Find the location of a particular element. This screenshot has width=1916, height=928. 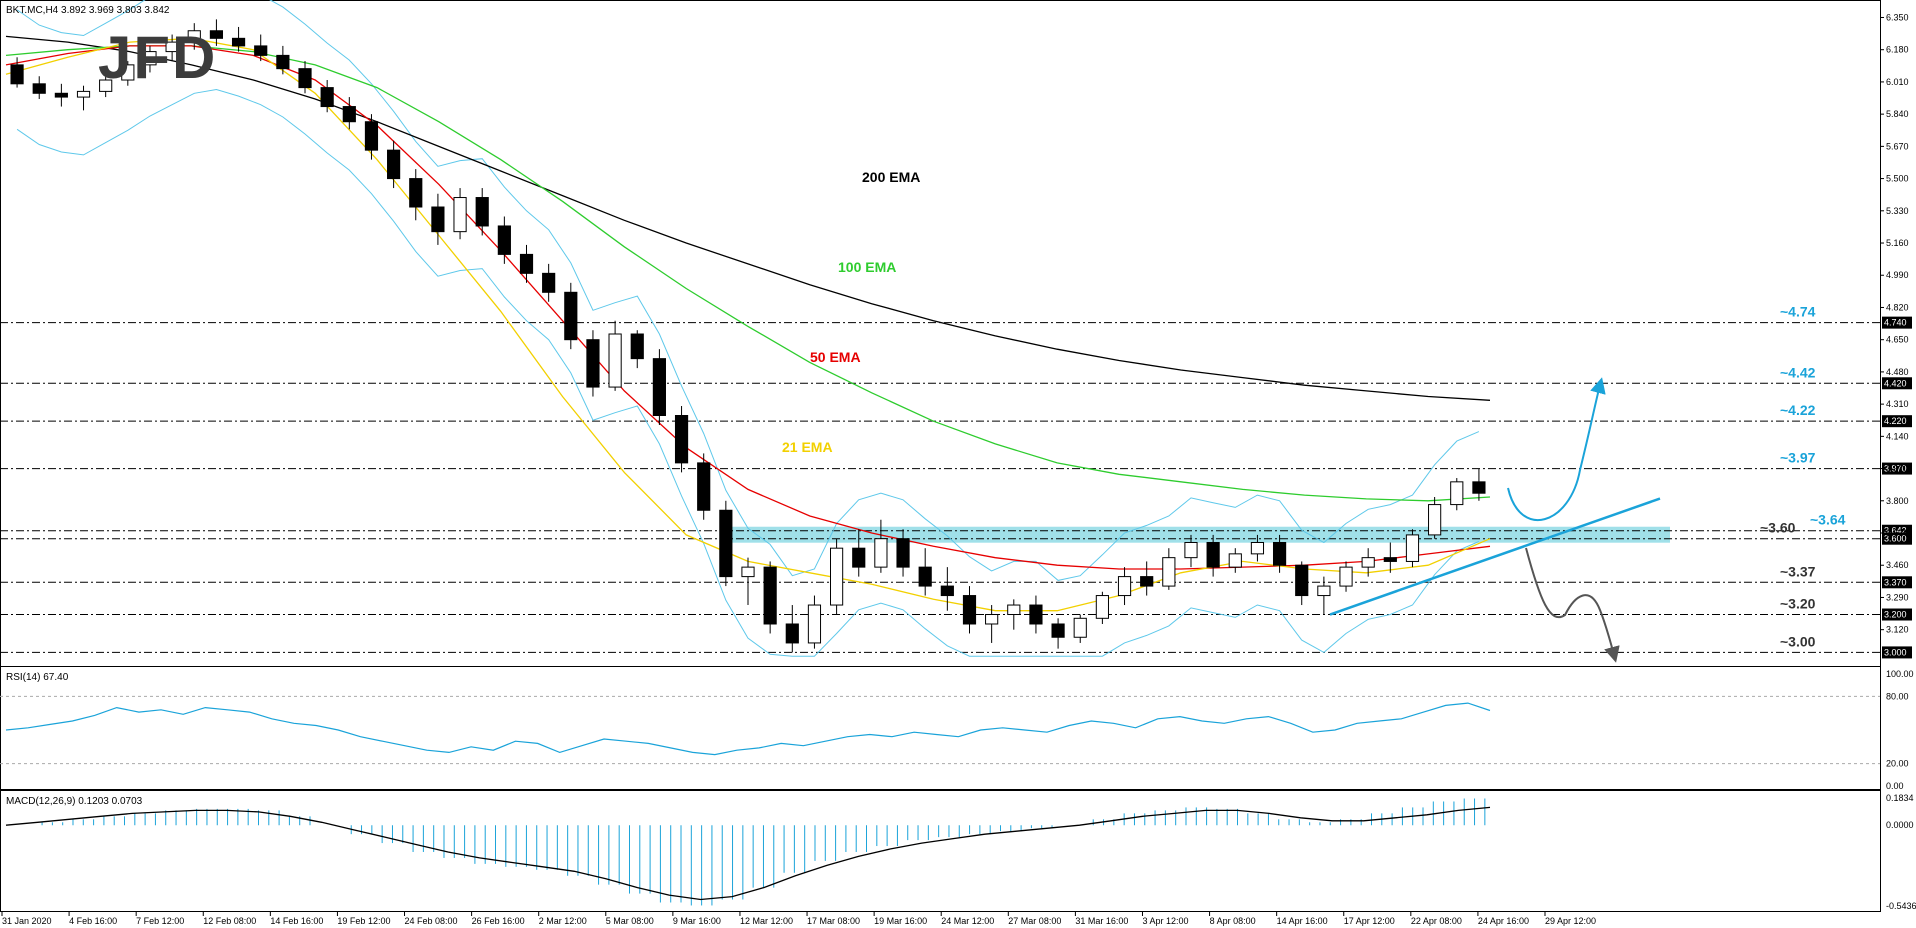

bullish-scenario-arrow is located at coordinates (1556, 449).